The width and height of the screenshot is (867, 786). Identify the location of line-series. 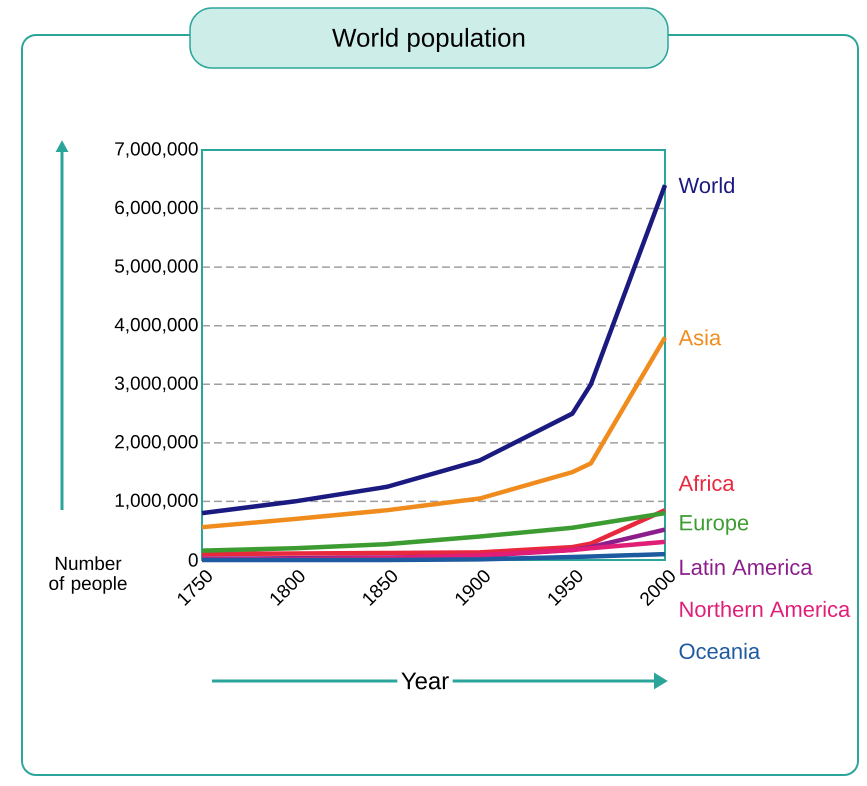
(434, 432).